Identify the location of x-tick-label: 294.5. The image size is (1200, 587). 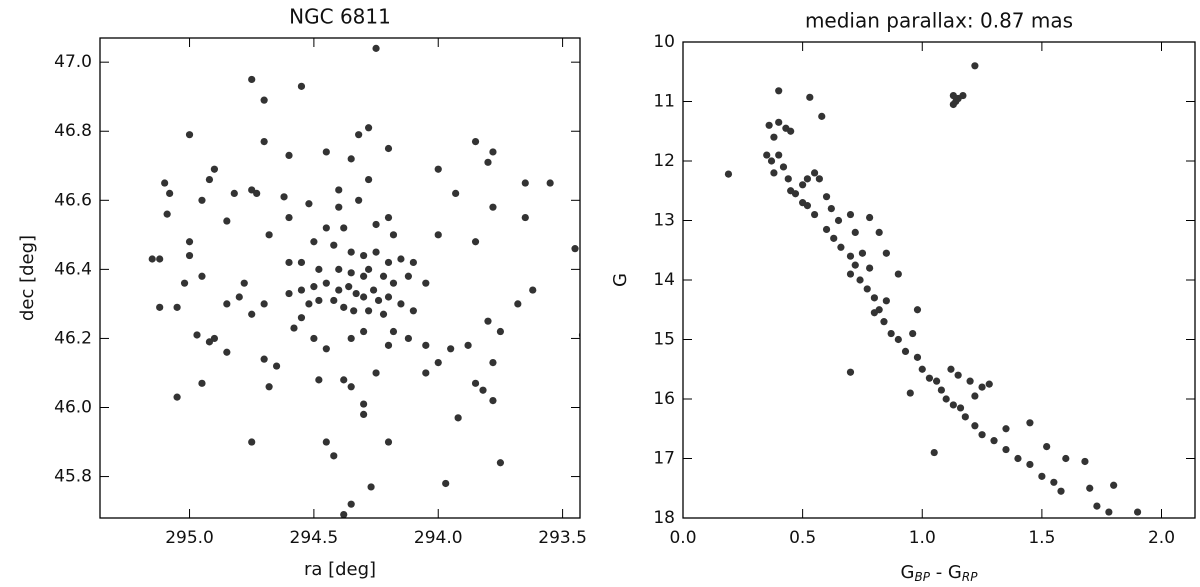
(314, 538).